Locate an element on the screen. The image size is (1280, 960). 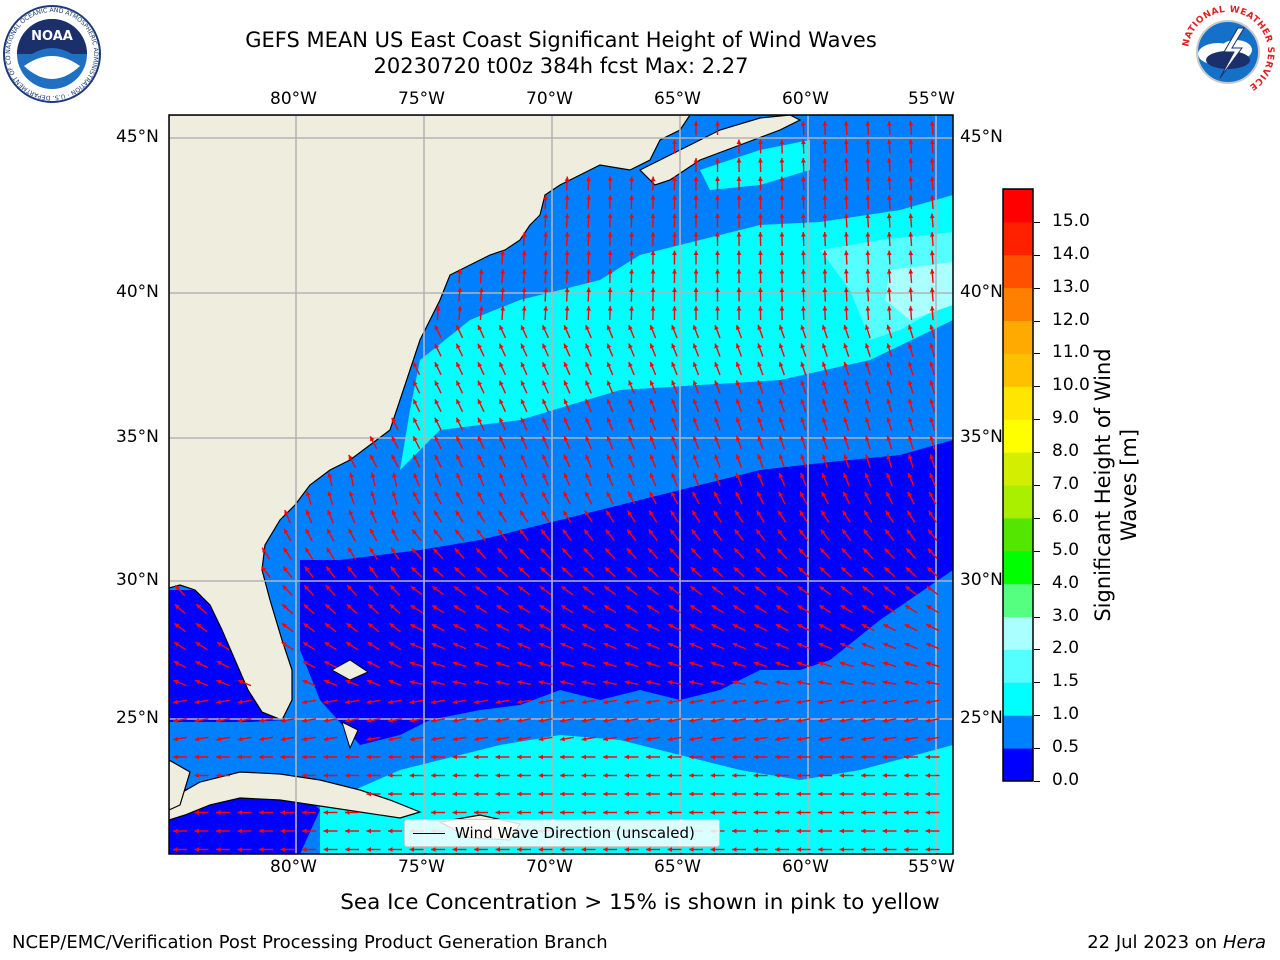
lon-label-bottom: 70°W is located at coordinates (549, 867).